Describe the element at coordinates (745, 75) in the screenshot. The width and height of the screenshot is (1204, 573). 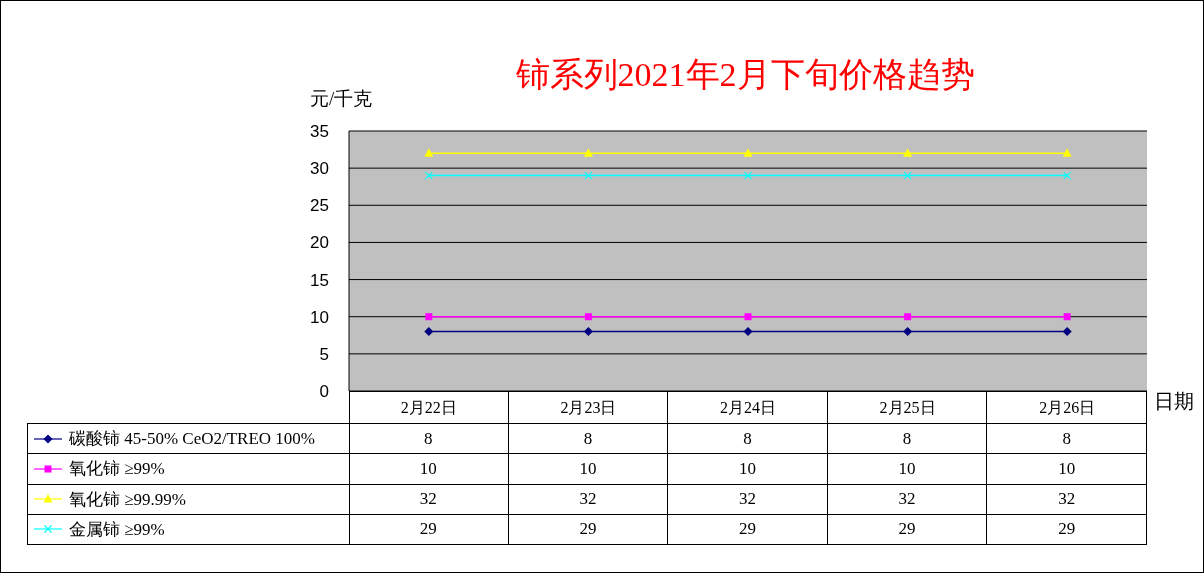
I see `chart-title: 铈系列2021年2月下旬价格趋势` at that location.